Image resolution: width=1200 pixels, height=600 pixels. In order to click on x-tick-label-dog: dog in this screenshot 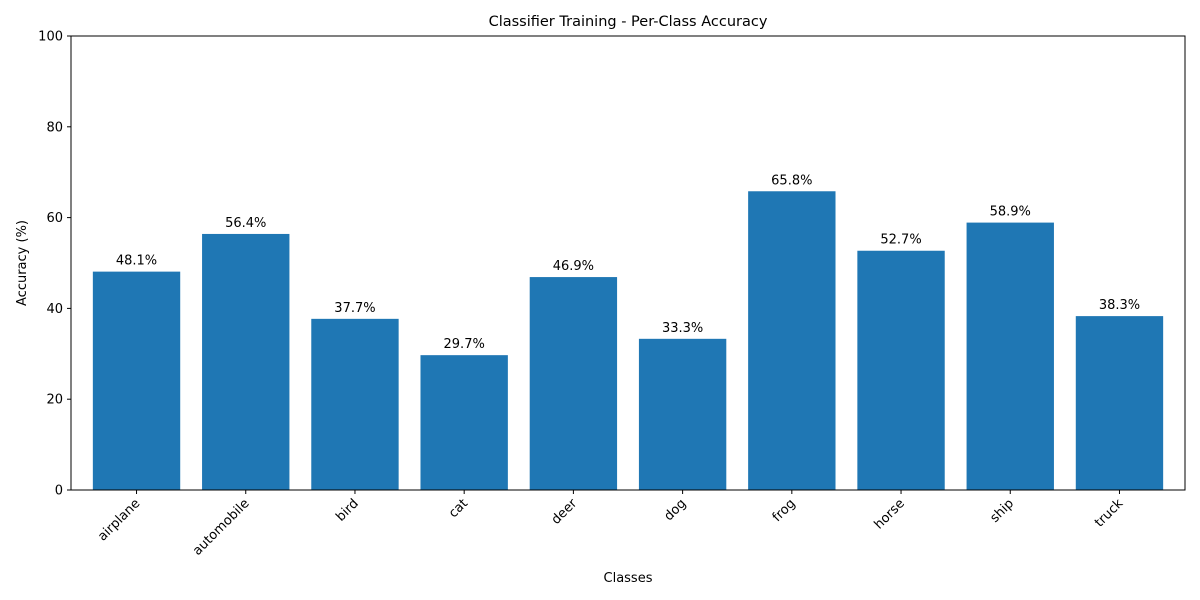, I will do `click(676, 510)`.